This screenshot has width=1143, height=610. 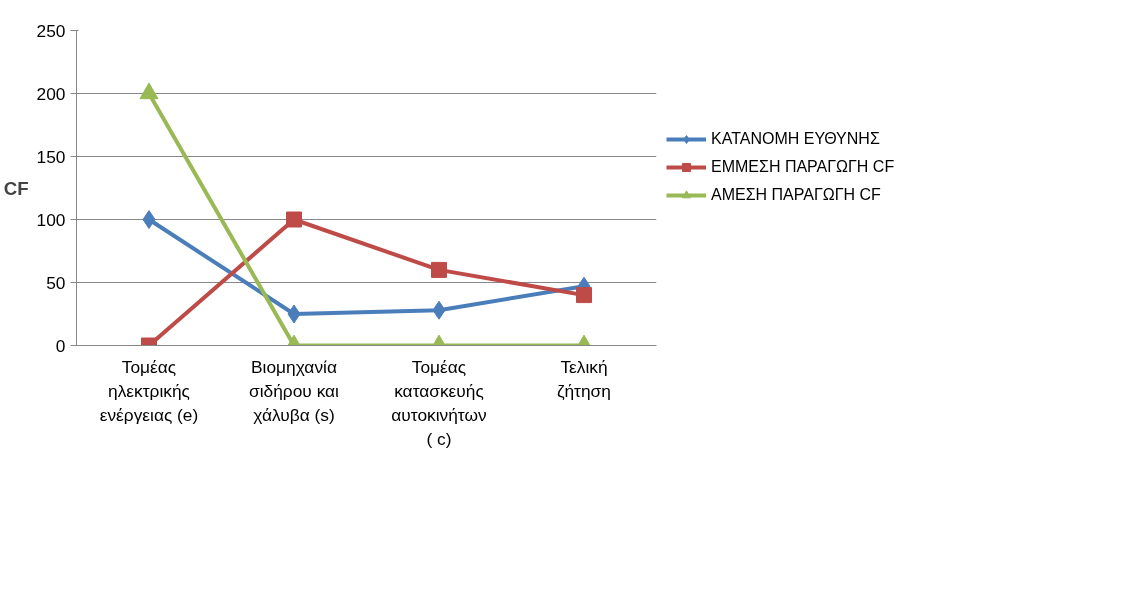 What do you see at coordinates (51, 156) in the screenshot?
I see `y-tick-label: 150` at bounding box center [51, 156].